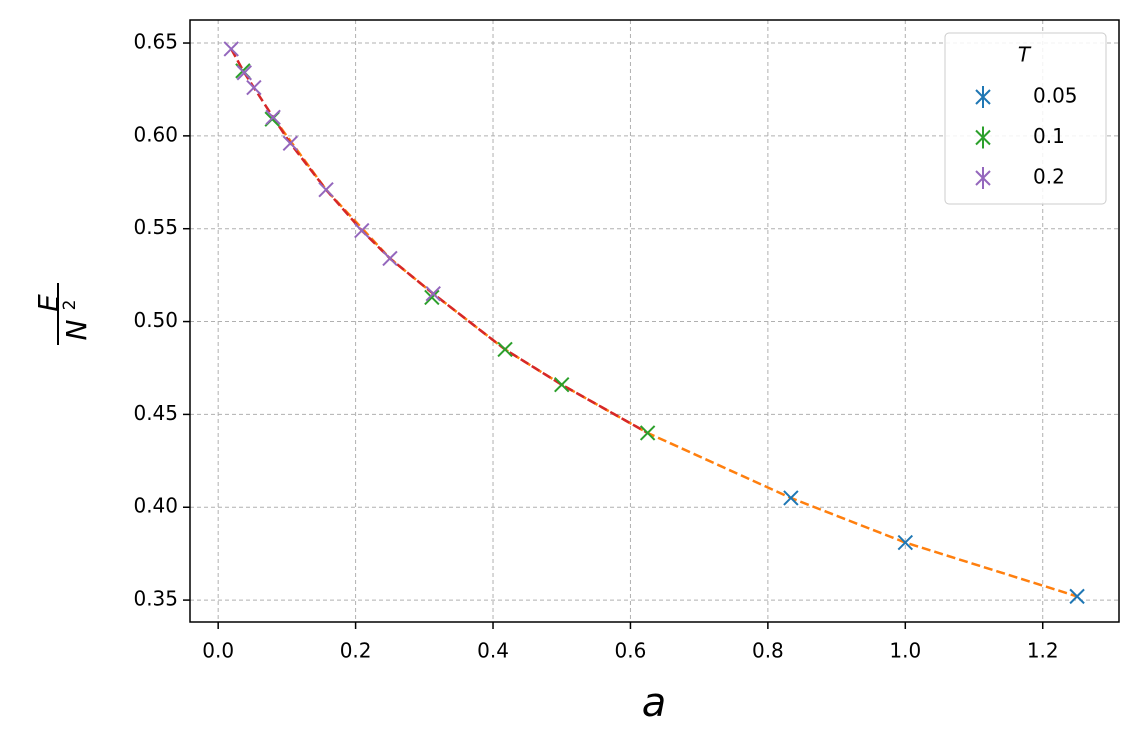 This screenshot has width=1140, height=750. Describe the element at coordinates (218, 651) in the screenshot. I see `x-tick-label: 0.0` at that location.